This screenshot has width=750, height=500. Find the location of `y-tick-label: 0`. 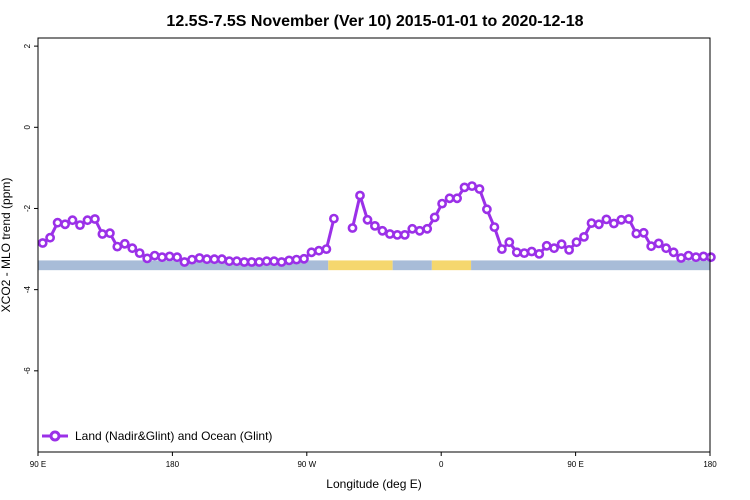

y-tick-label: 0 is located at coordinates (27, 127).